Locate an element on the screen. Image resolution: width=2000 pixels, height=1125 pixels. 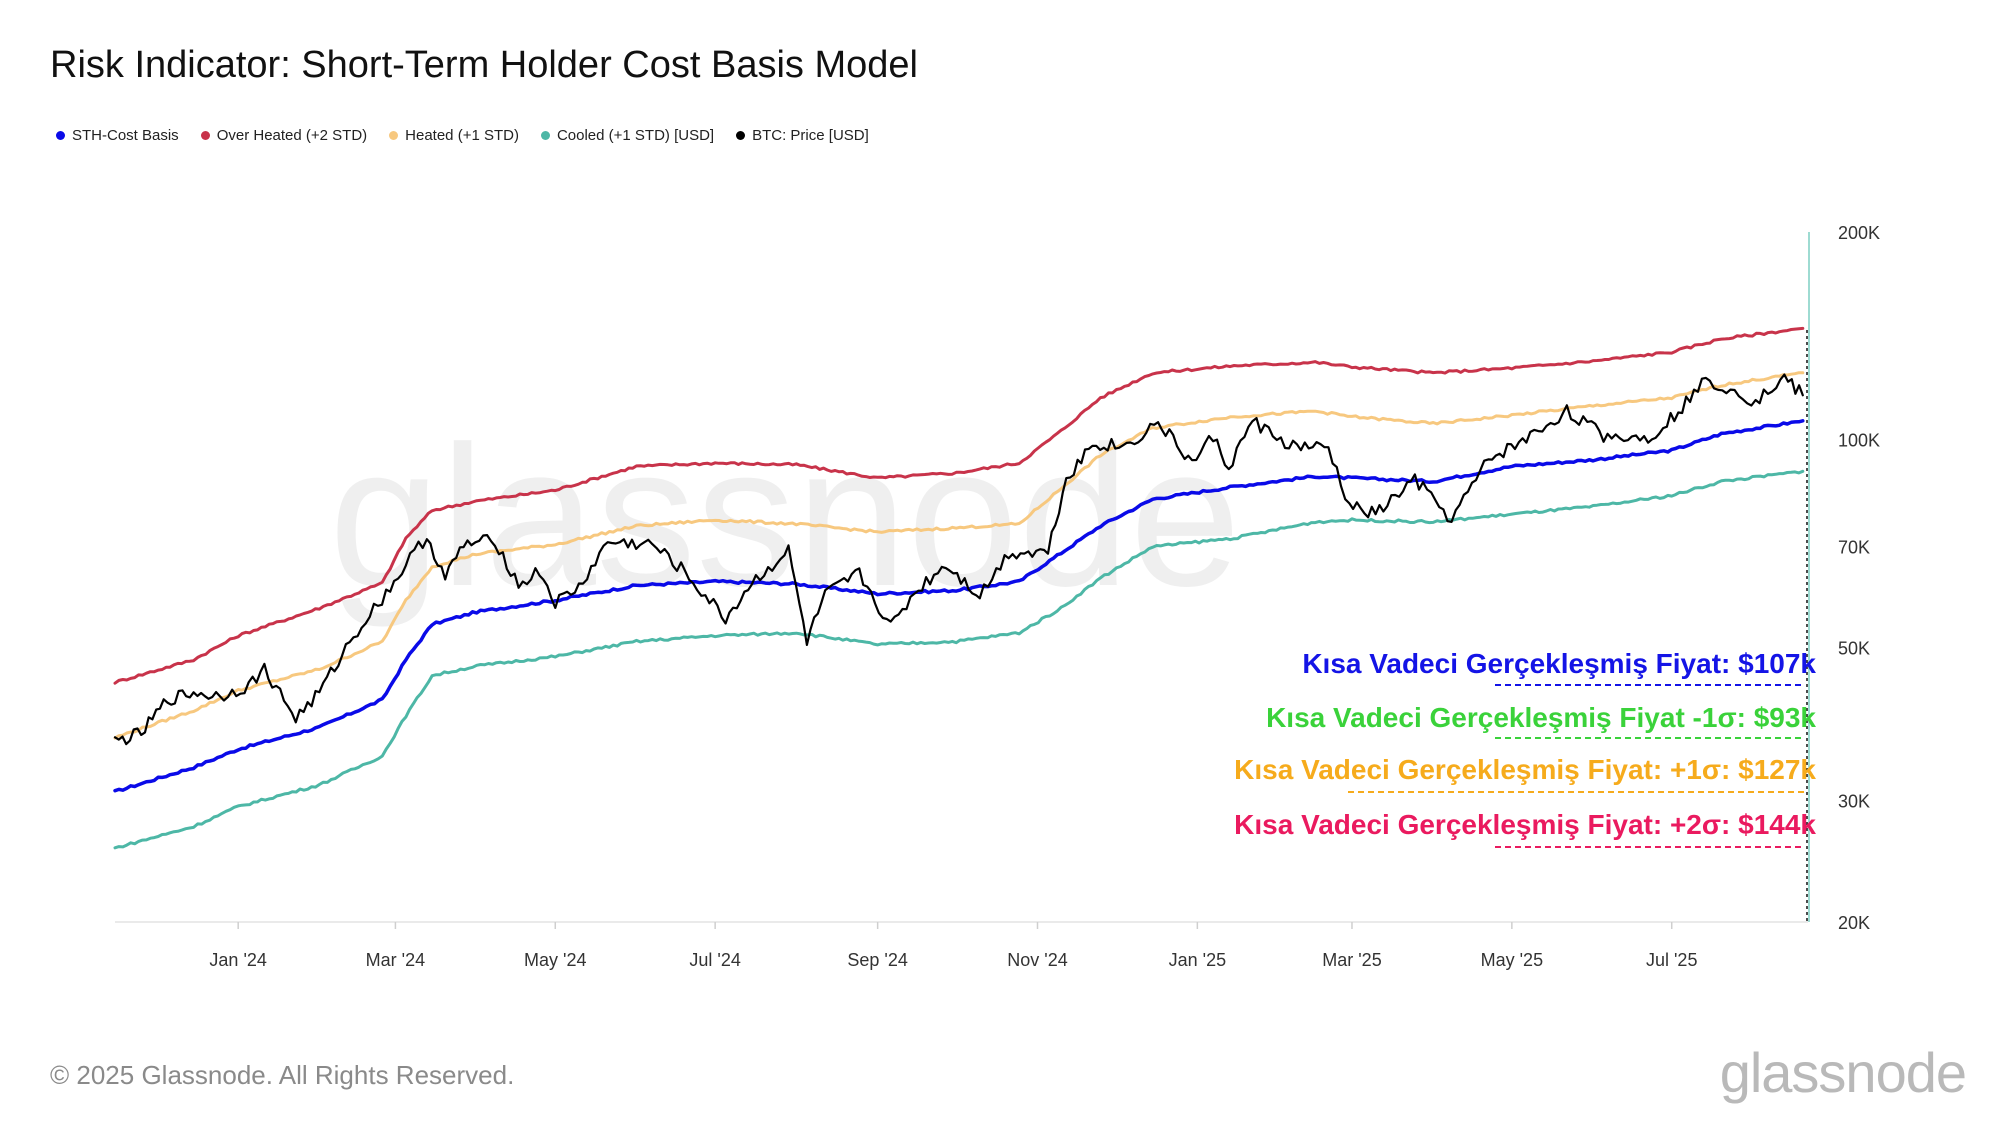
y-tick-label: 100K is located at coordinates (1859, 441).